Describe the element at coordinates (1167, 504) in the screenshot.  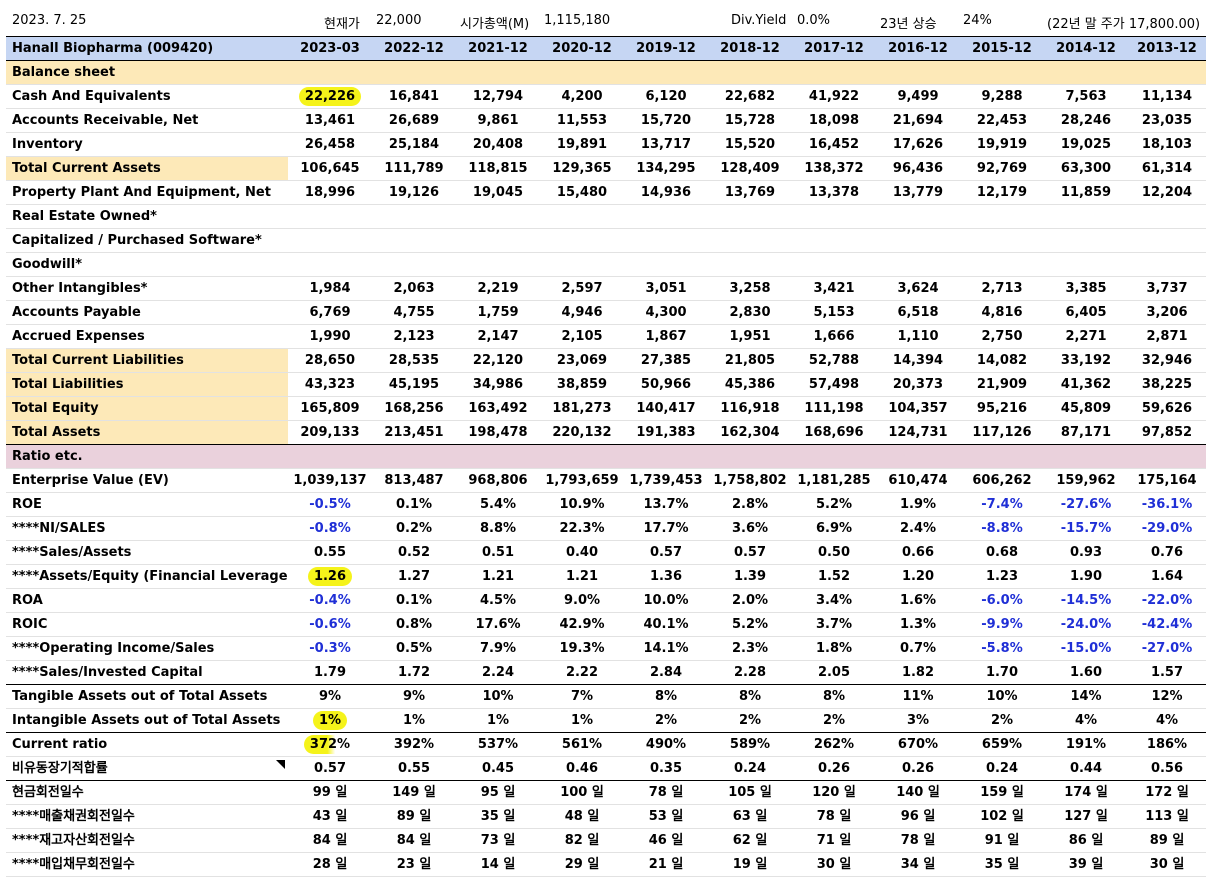
I see `value-cell: -36.1%` at that location.